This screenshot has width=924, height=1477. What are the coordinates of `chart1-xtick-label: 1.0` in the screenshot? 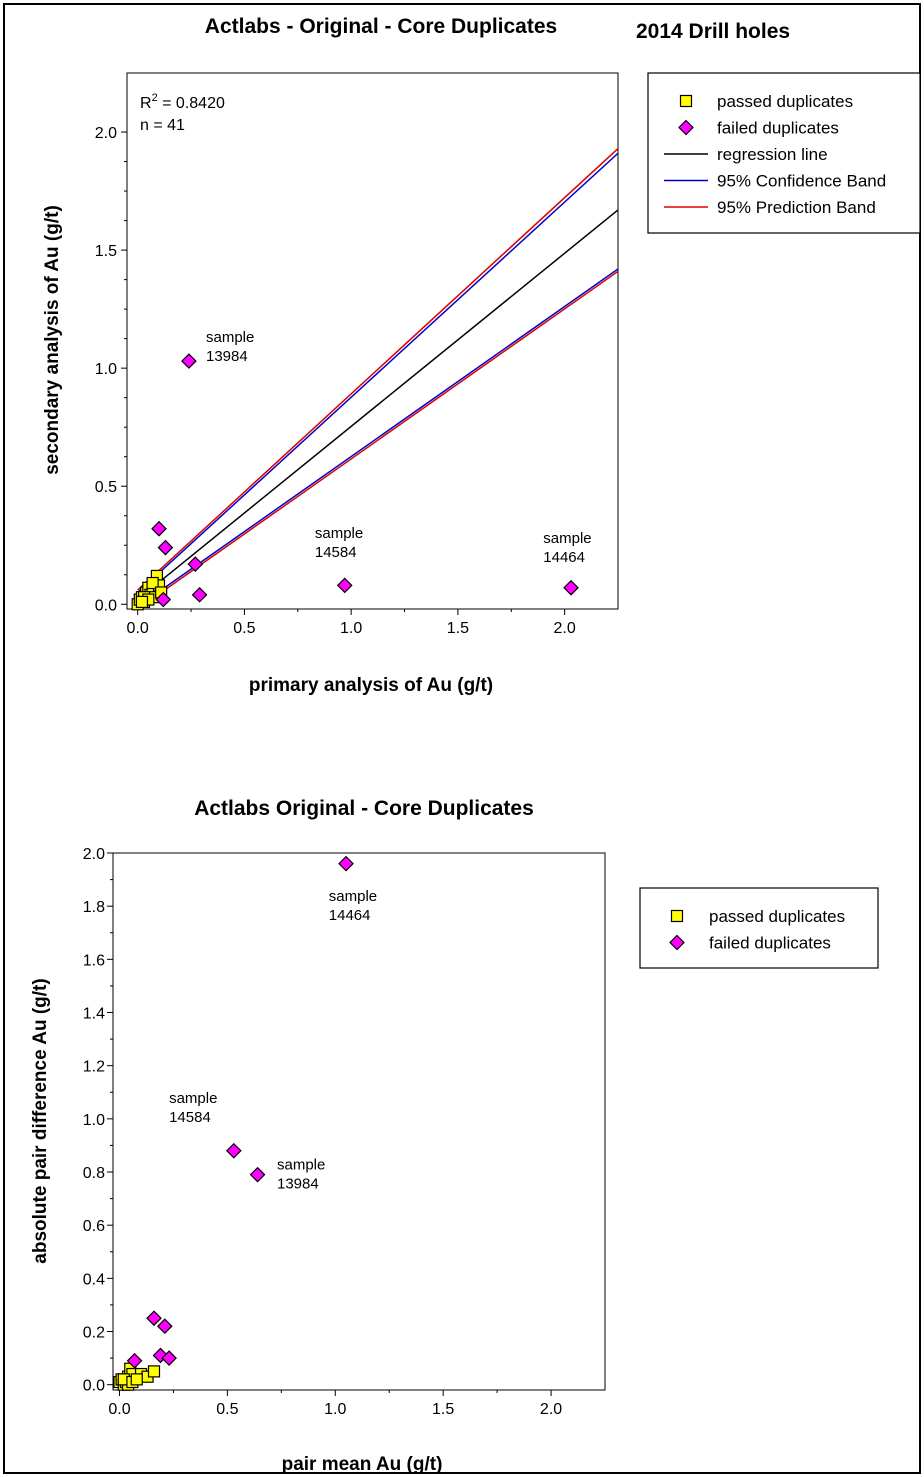 It's located at (351, 628).